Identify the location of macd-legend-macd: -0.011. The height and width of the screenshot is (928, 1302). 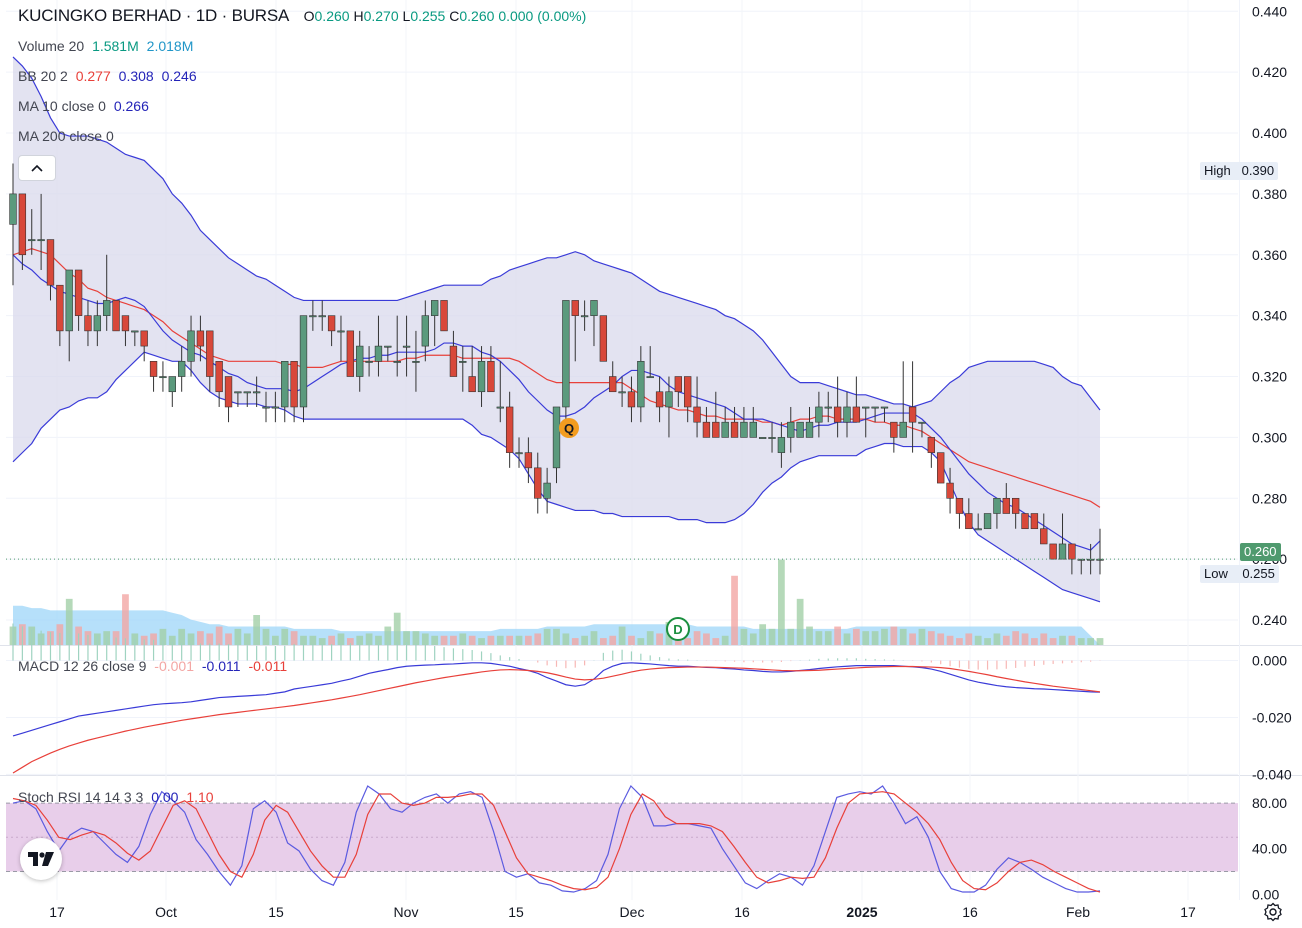
(221, 666).